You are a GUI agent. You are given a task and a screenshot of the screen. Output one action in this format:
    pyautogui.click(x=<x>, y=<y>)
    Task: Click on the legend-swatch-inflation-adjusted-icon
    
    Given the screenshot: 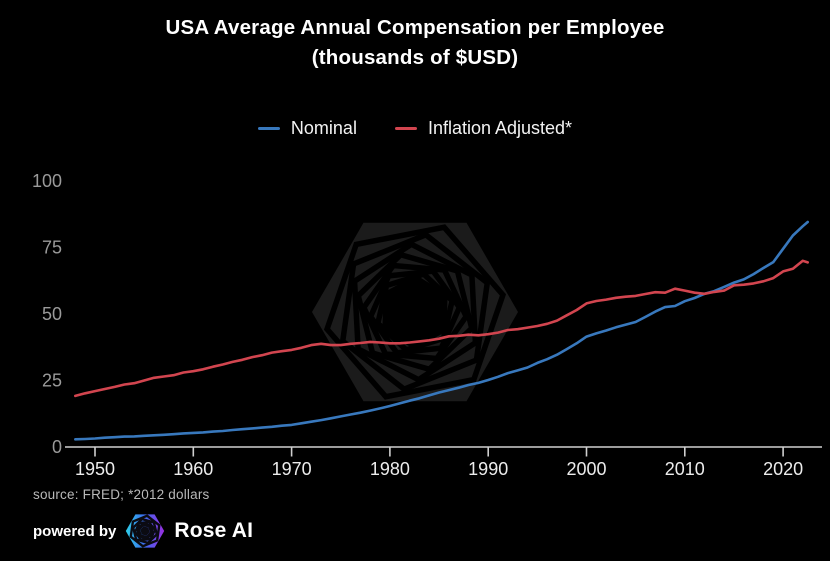 What is the action you would take?
    pyautogui.click(x=405, y=128)
    